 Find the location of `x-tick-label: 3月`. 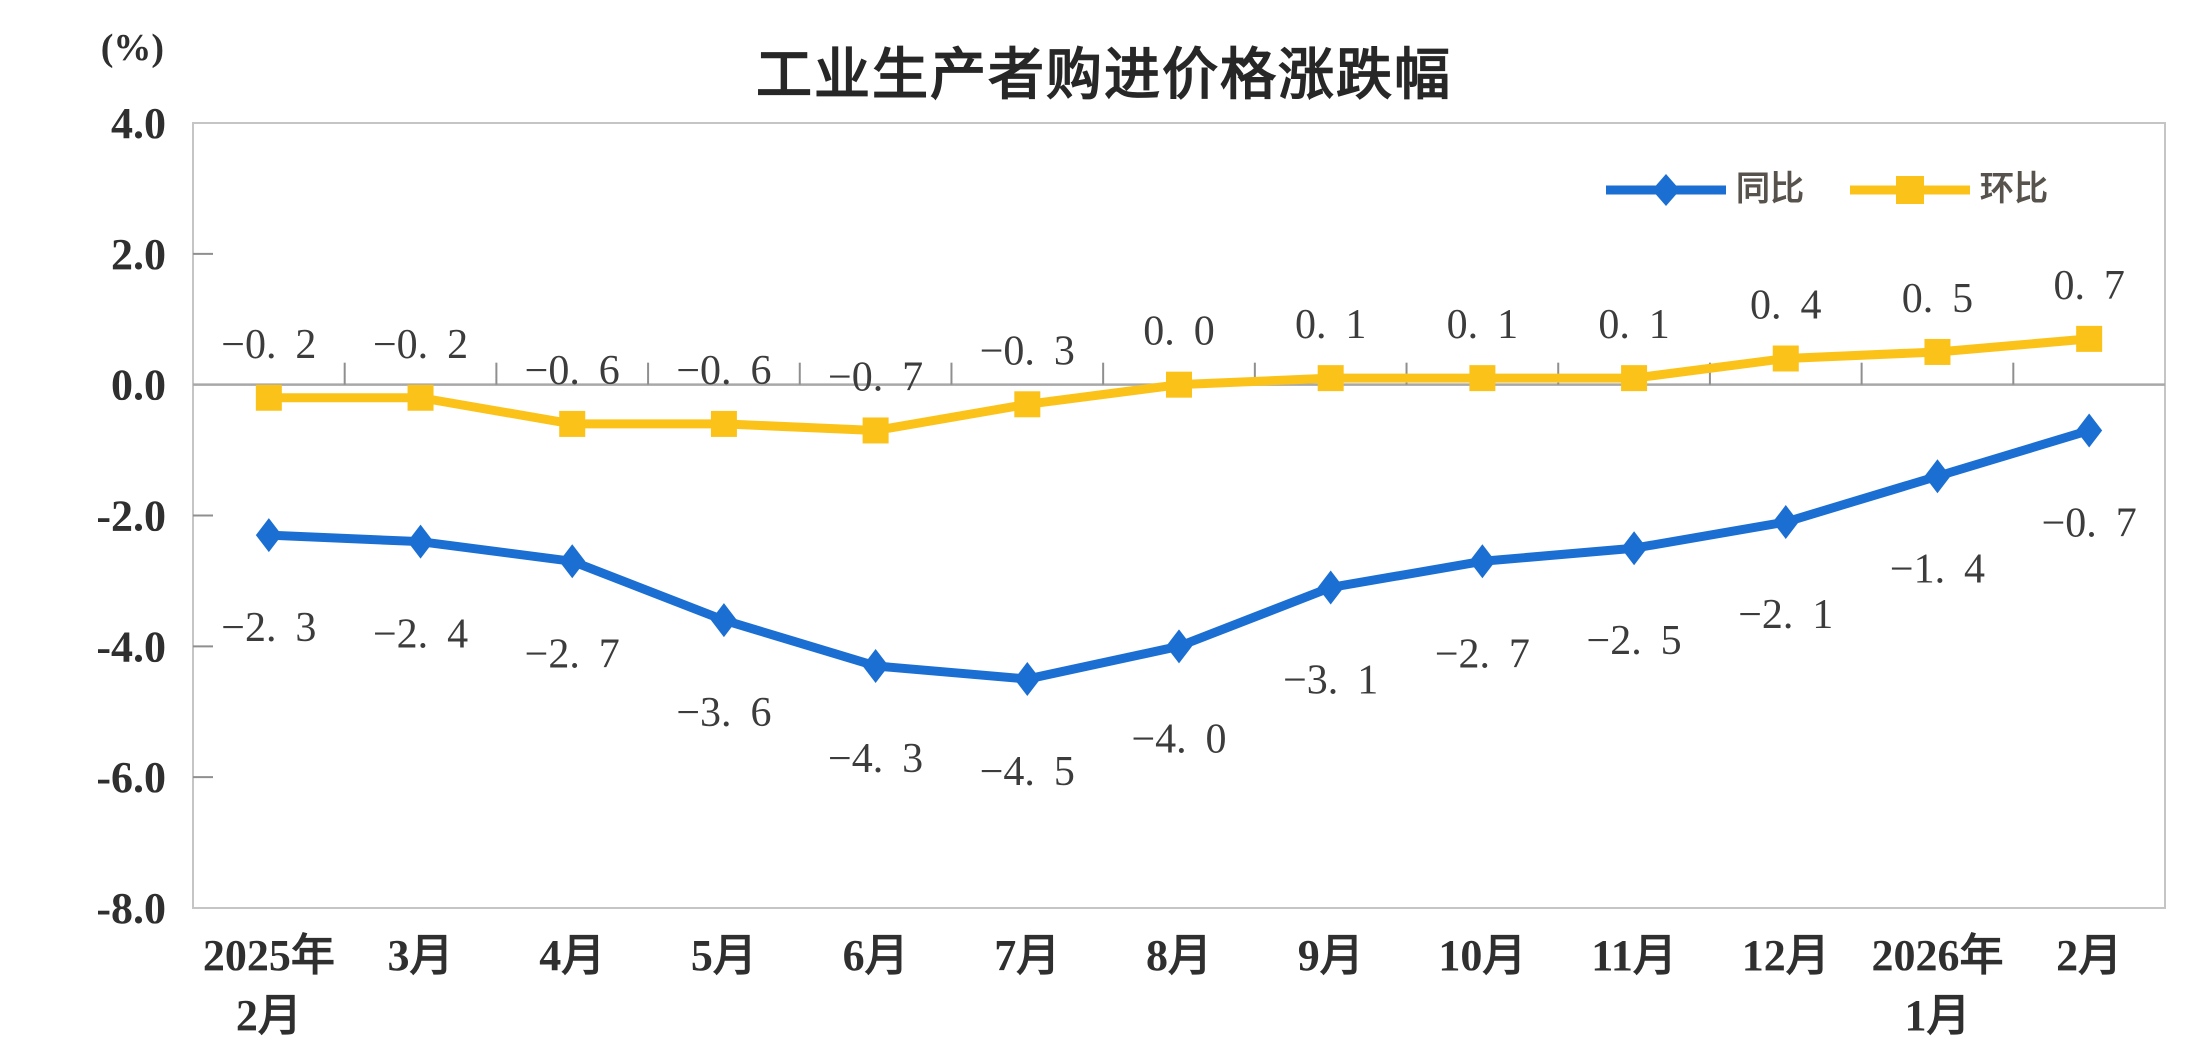

x-tick-label: 3月 is located at coordinates (421, 955).